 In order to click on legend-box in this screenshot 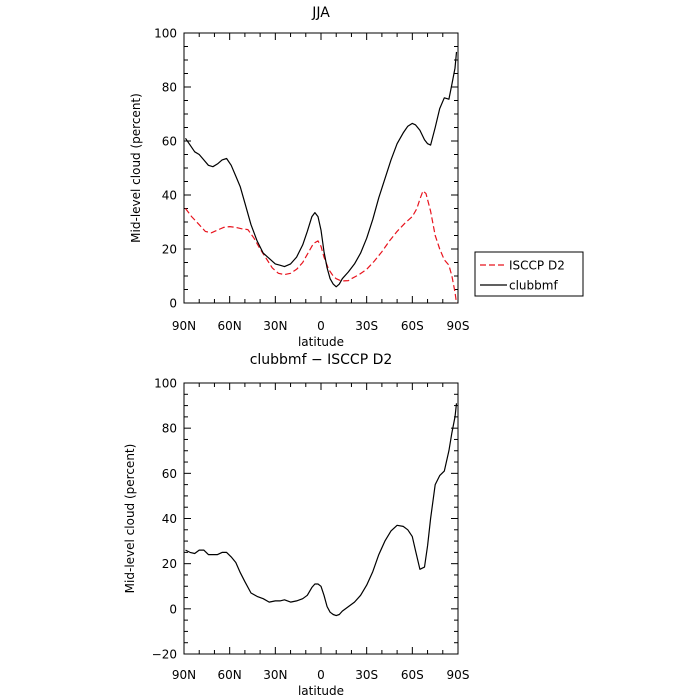, I will do `click(529, 274)`.